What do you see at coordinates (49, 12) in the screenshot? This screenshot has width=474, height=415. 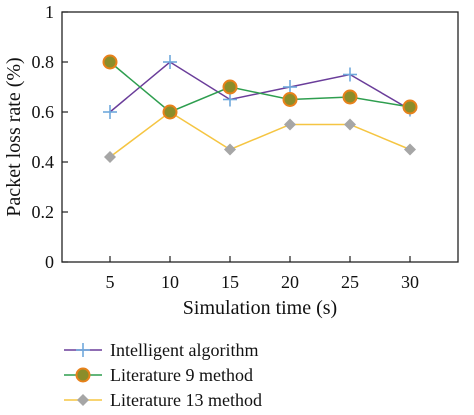 I see `y-tick-label: 1` at bounding box center [49, 12].